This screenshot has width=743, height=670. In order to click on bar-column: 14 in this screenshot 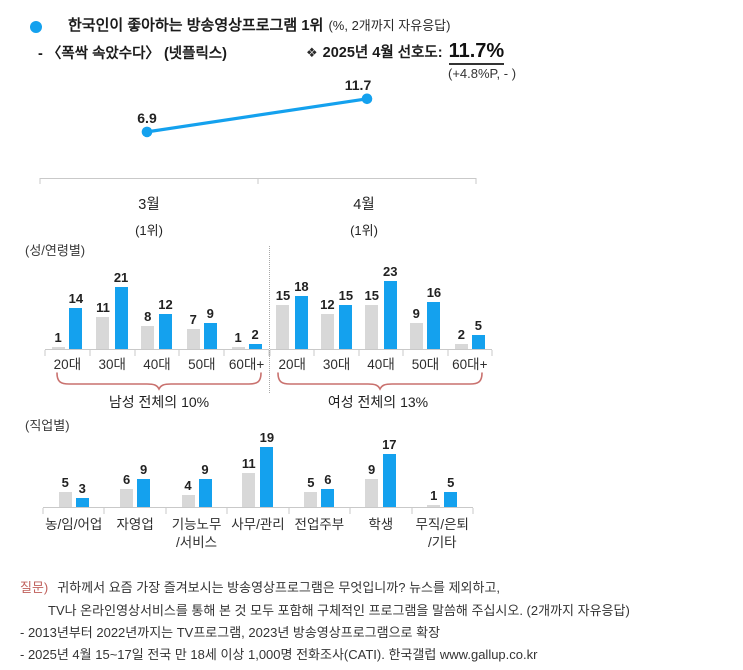, I will do `click(76, 321)`.